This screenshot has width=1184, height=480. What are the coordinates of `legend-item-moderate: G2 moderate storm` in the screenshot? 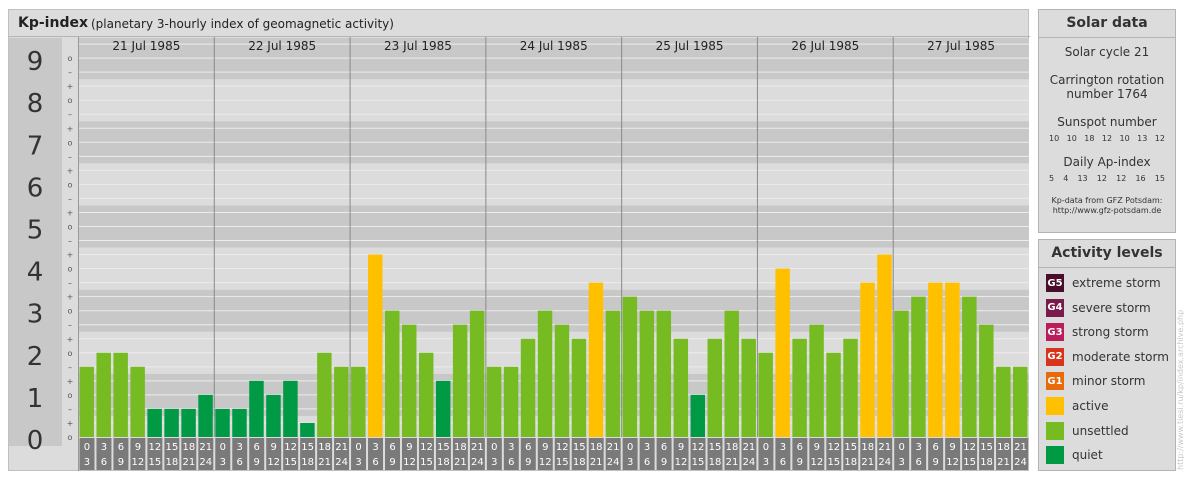 It's located at (1107, 356).